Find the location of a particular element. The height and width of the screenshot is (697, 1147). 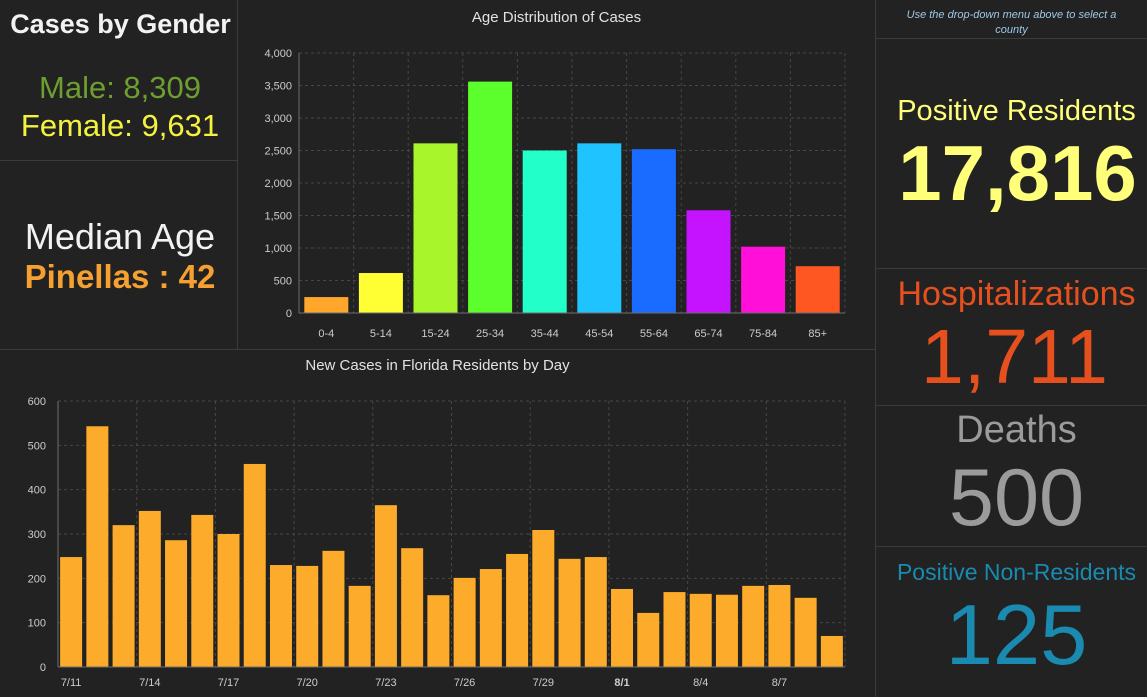

daily-chart-x-tick-label: 7/20 is located at coordinates (307, 683).